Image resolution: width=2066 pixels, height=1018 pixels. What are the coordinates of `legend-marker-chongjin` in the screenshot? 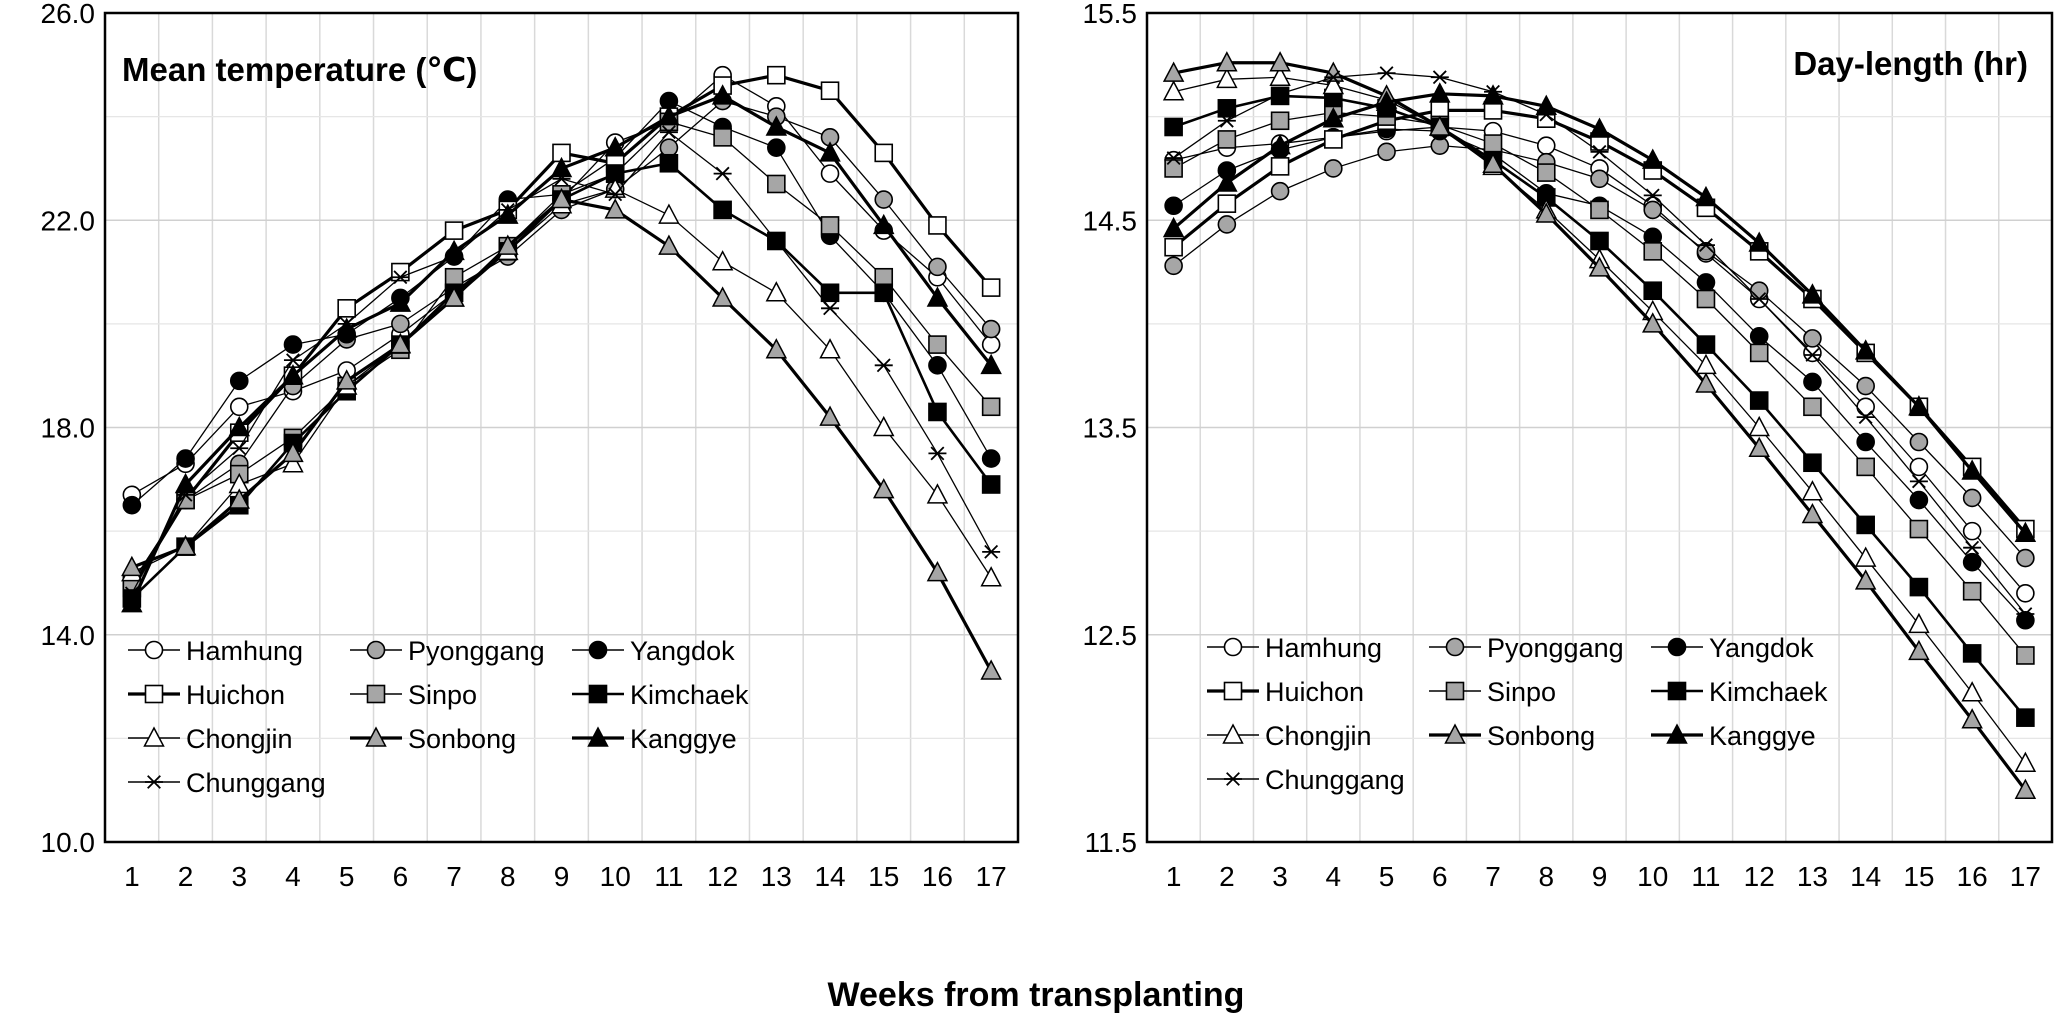 It's located at (1233, 733).